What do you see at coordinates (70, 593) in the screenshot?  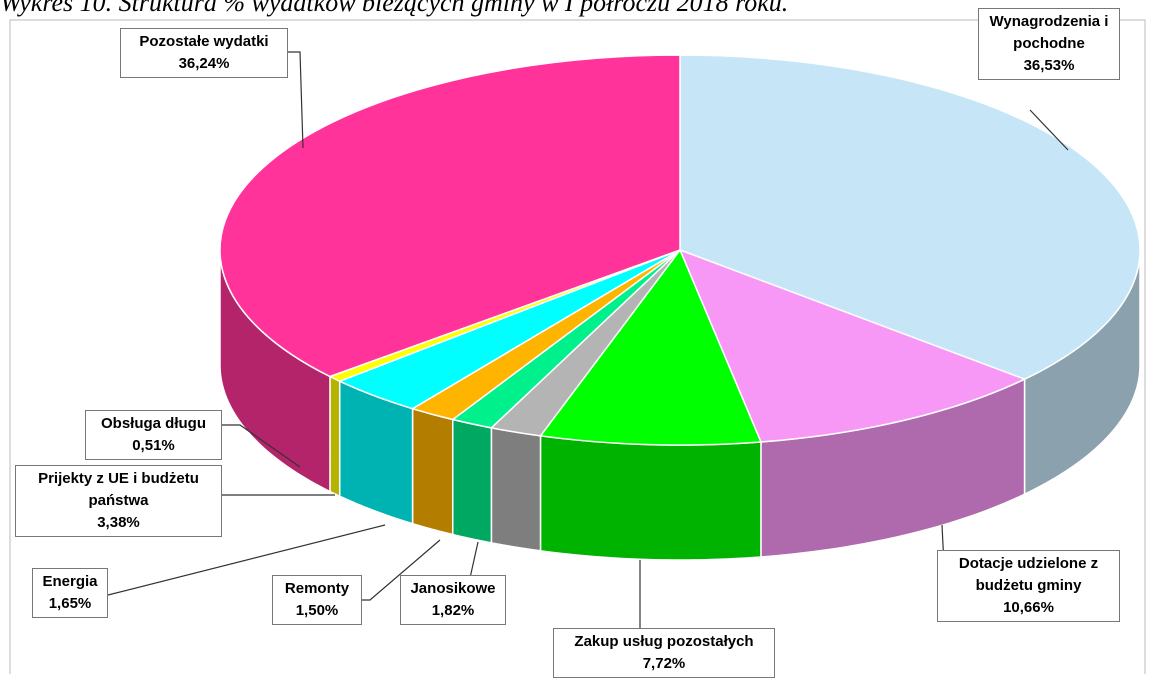 I see `data-label: Energia 1,65%` at bounding box center [70, 593].